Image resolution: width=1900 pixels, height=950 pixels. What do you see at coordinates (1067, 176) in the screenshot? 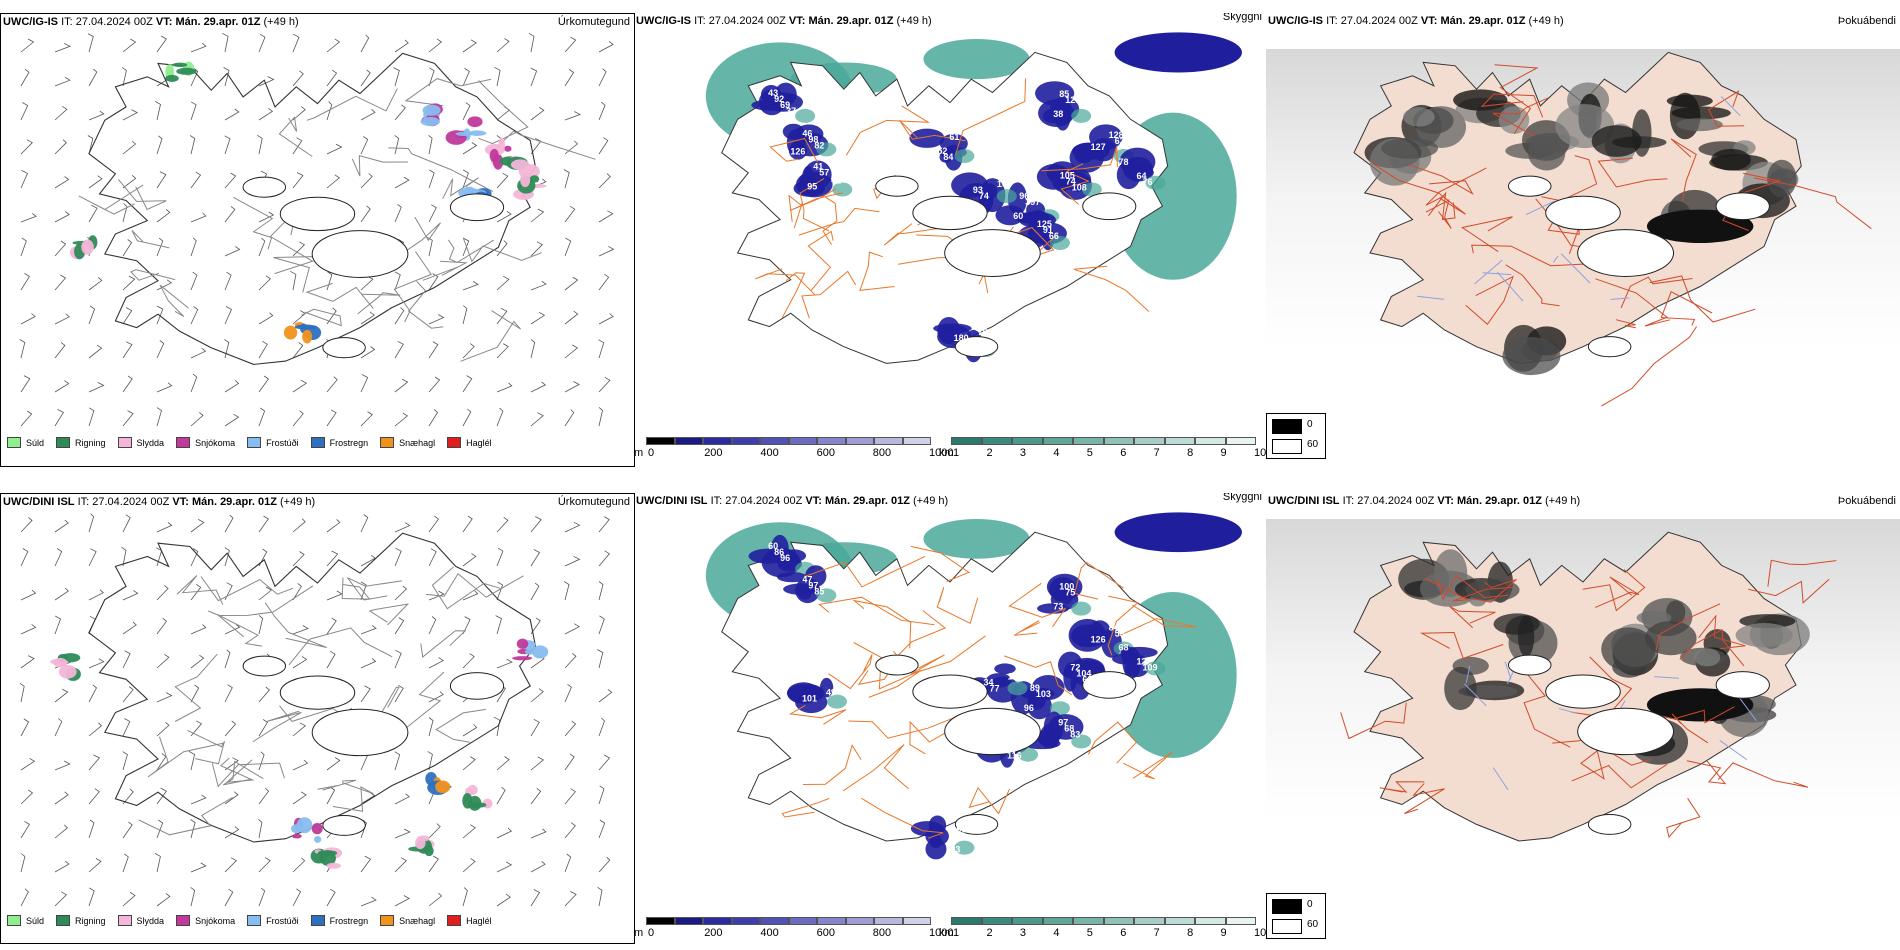
I see `visibility-label: 105` at bounding box center [1067, 176].